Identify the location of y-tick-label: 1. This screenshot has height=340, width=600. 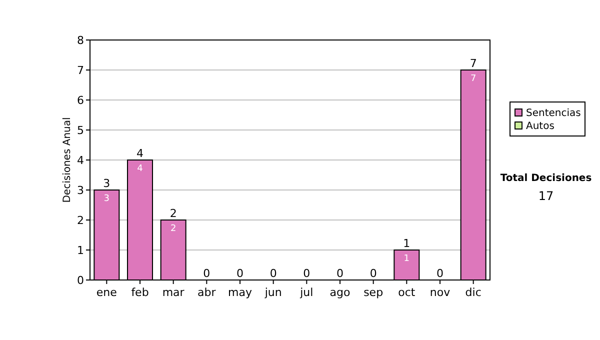
(80, 250).